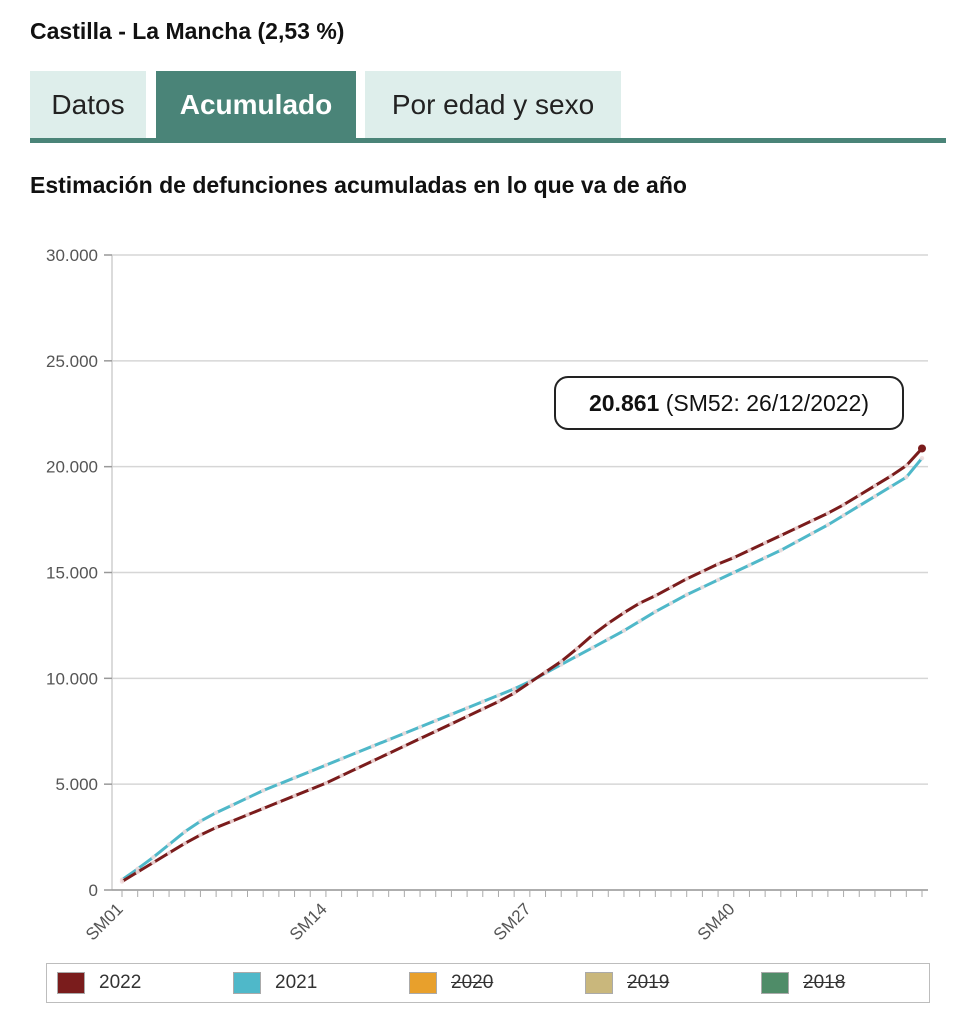 The image size is (968, 1024). What do you see at coordinates (493, 104) in the screenshot?
I see `tab-por-edad-y-sexo: Por edad y sexo` at bounding box center [493, 104].